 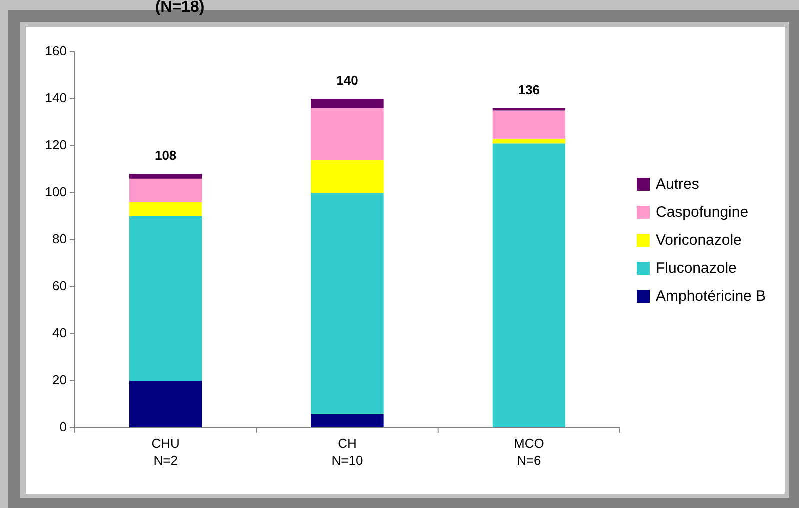 What do you see at coordinates (59, 380) in the screenshot?
I see `y-tick-label: 20` at bounding box center [59, 380].